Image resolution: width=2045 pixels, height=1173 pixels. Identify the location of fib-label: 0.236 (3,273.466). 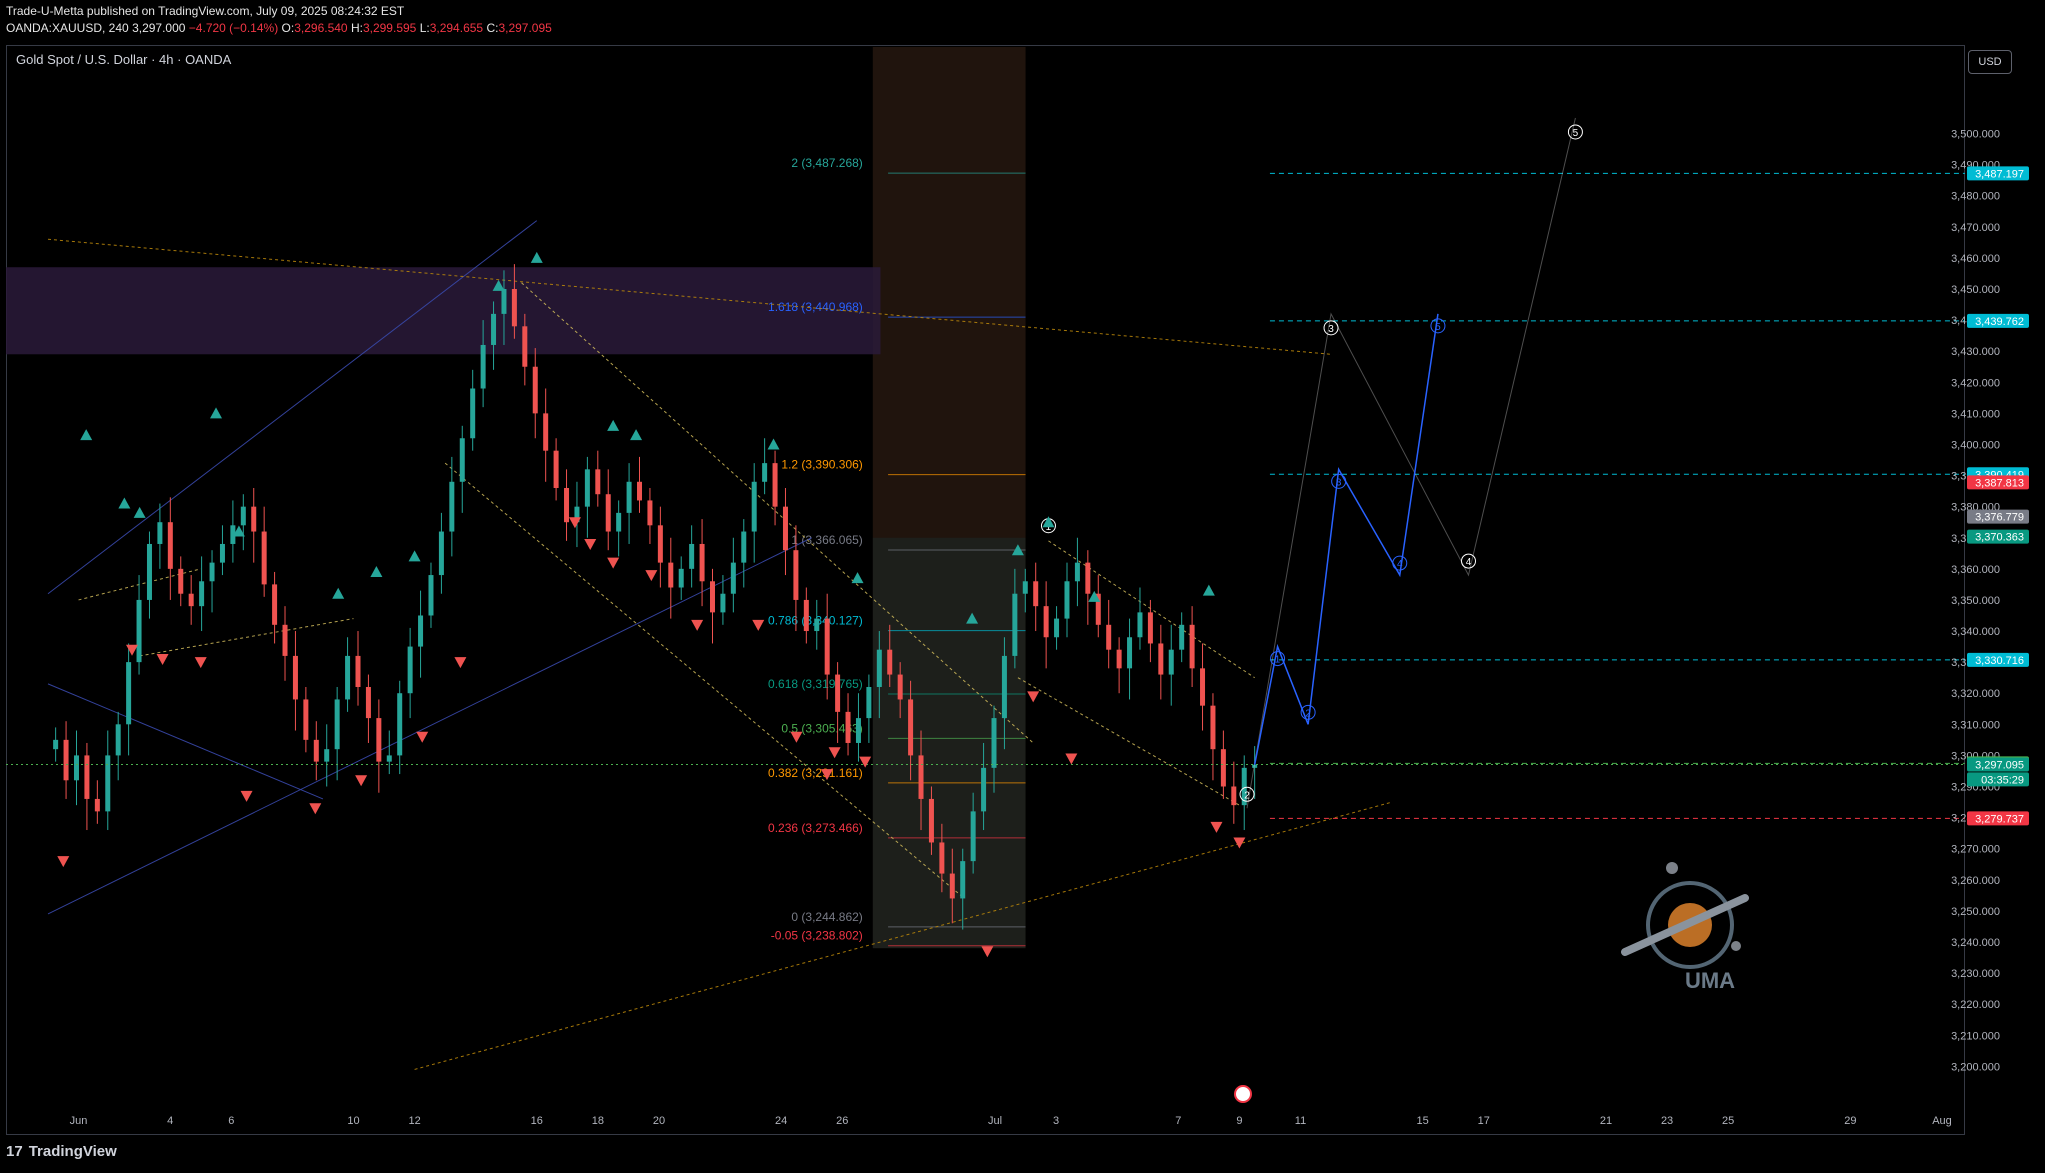
(815, 828).